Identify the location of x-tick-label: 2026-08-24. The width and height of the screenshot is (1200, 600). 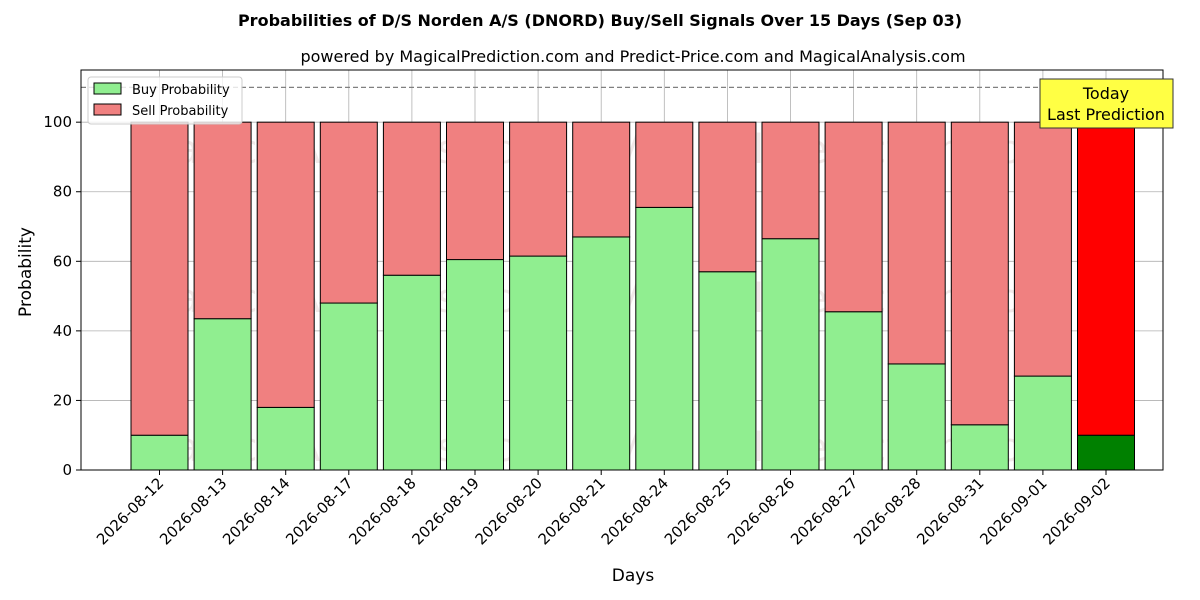
(635, 511).